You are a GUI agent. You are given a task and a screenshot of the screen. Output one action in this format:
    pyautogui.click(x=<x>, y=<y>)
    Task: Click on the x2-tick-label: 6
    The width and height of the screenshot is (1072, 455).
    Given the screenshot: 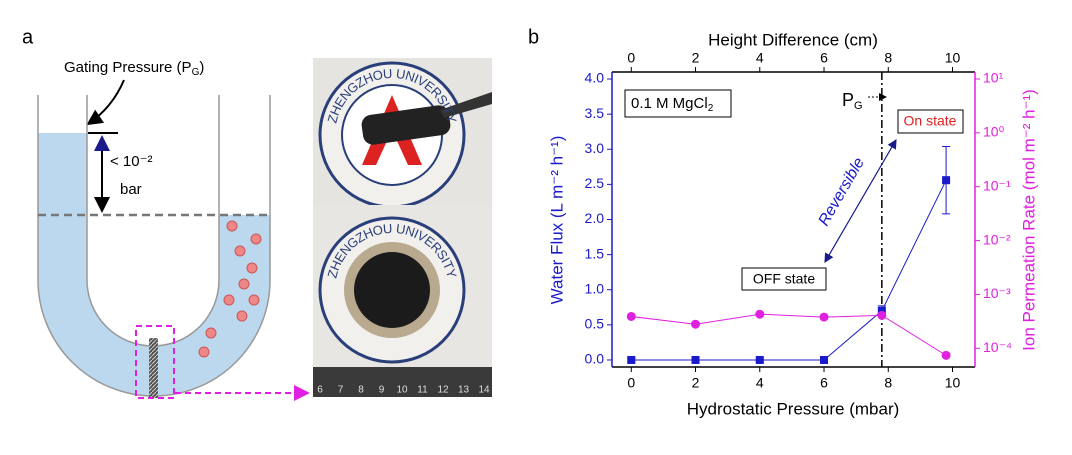 What is the action you would take?
    pyautogui.click(x=824, y=58)
    